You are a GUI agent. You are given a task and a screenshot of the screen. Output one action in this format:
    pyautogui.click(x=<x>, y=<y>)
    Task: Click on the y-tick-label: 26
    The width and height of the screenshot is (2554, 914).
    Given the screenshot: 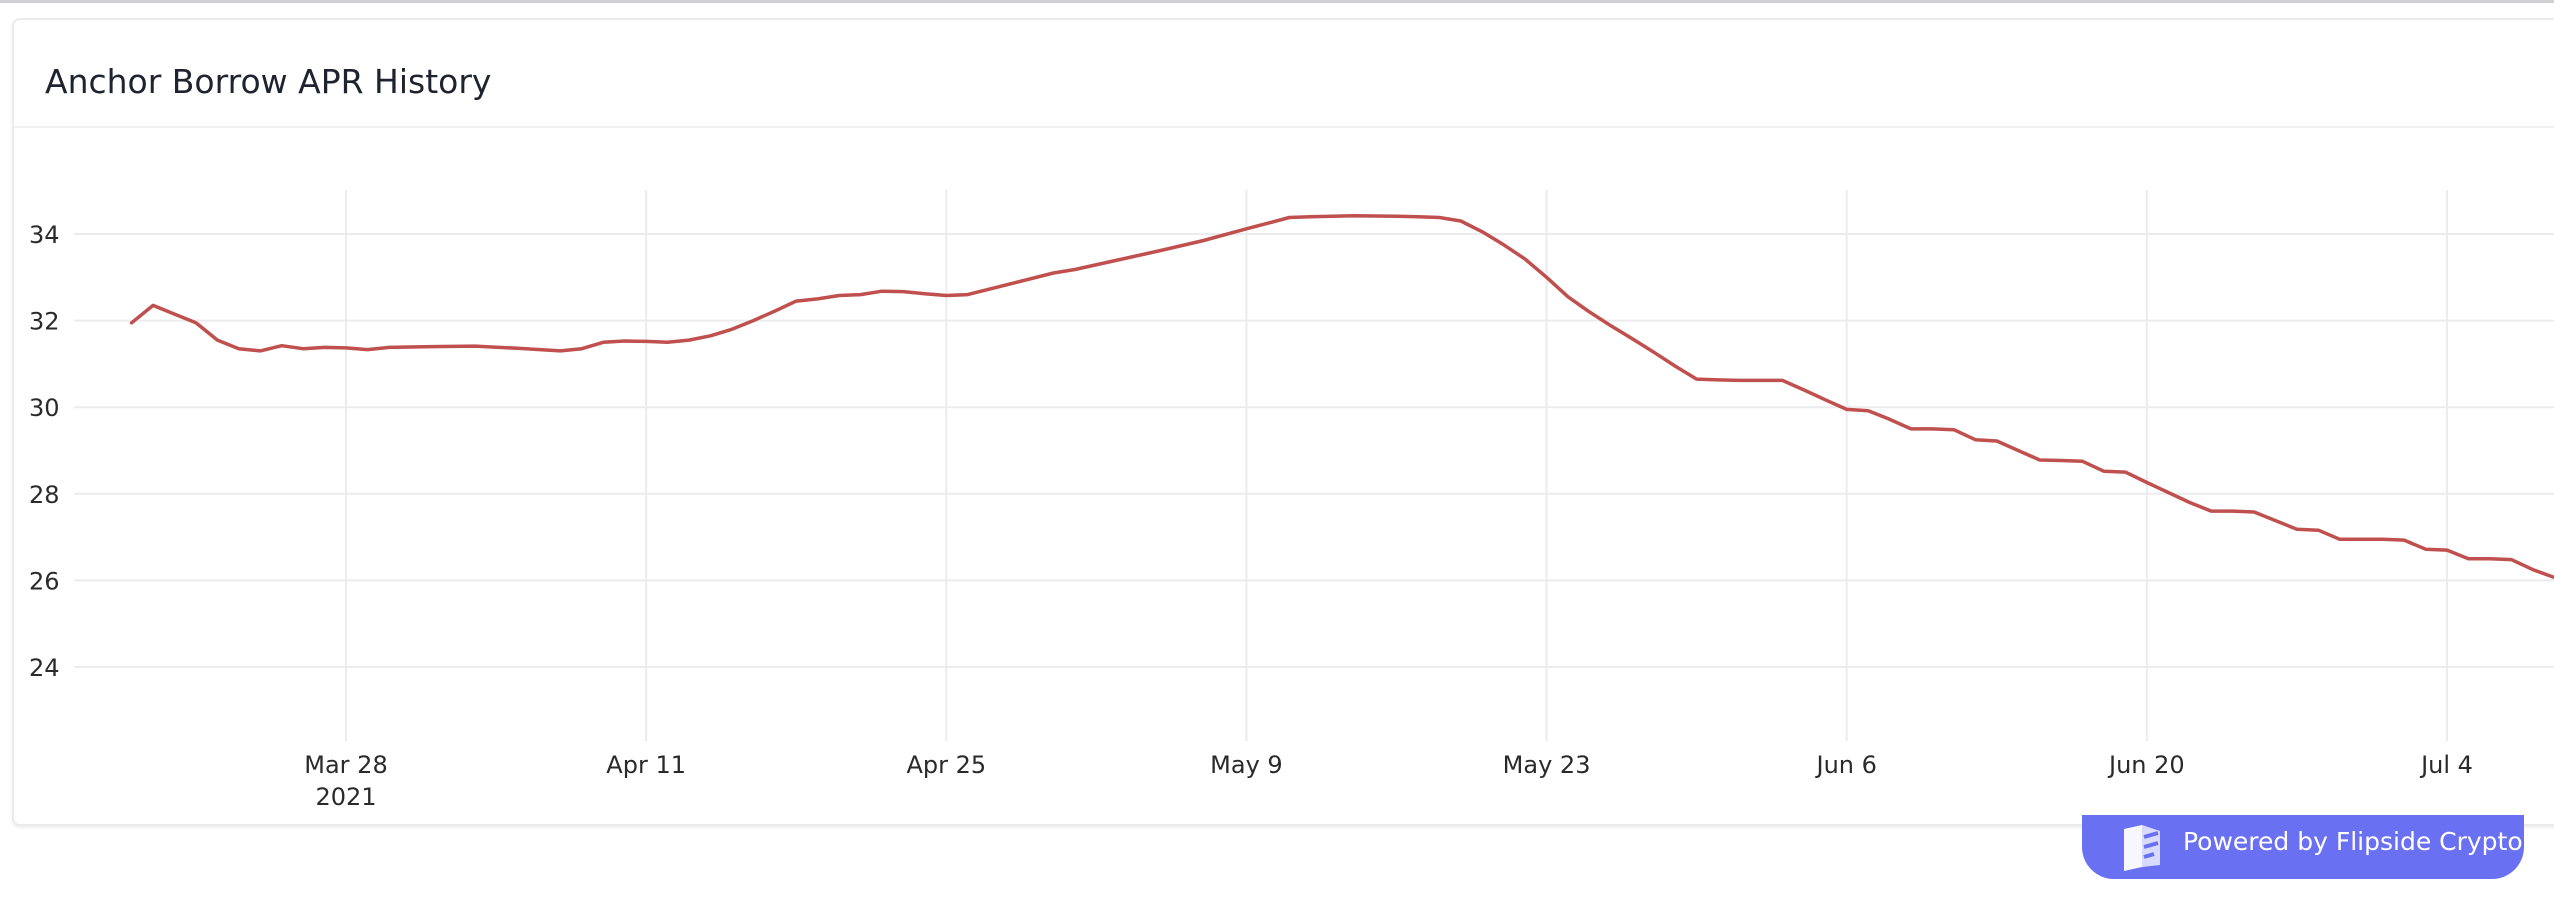 What is the action you would take?
    pyautogui.click(x=44, y=581)
    